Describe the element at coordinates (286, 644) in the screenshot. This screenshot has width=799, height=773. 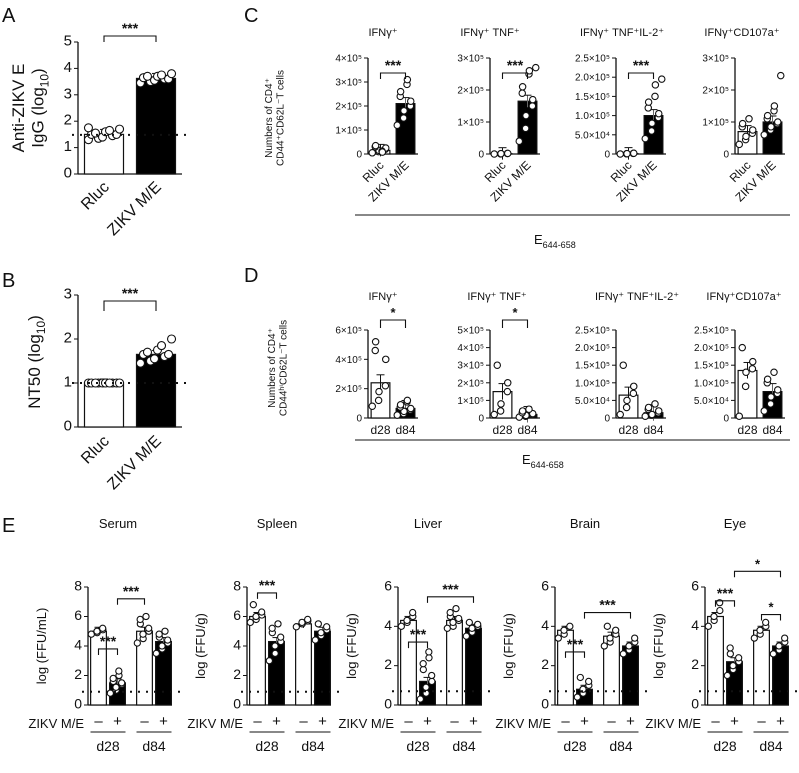
I see `chart-panel: 0 2 4 6 8 ***` at that location.